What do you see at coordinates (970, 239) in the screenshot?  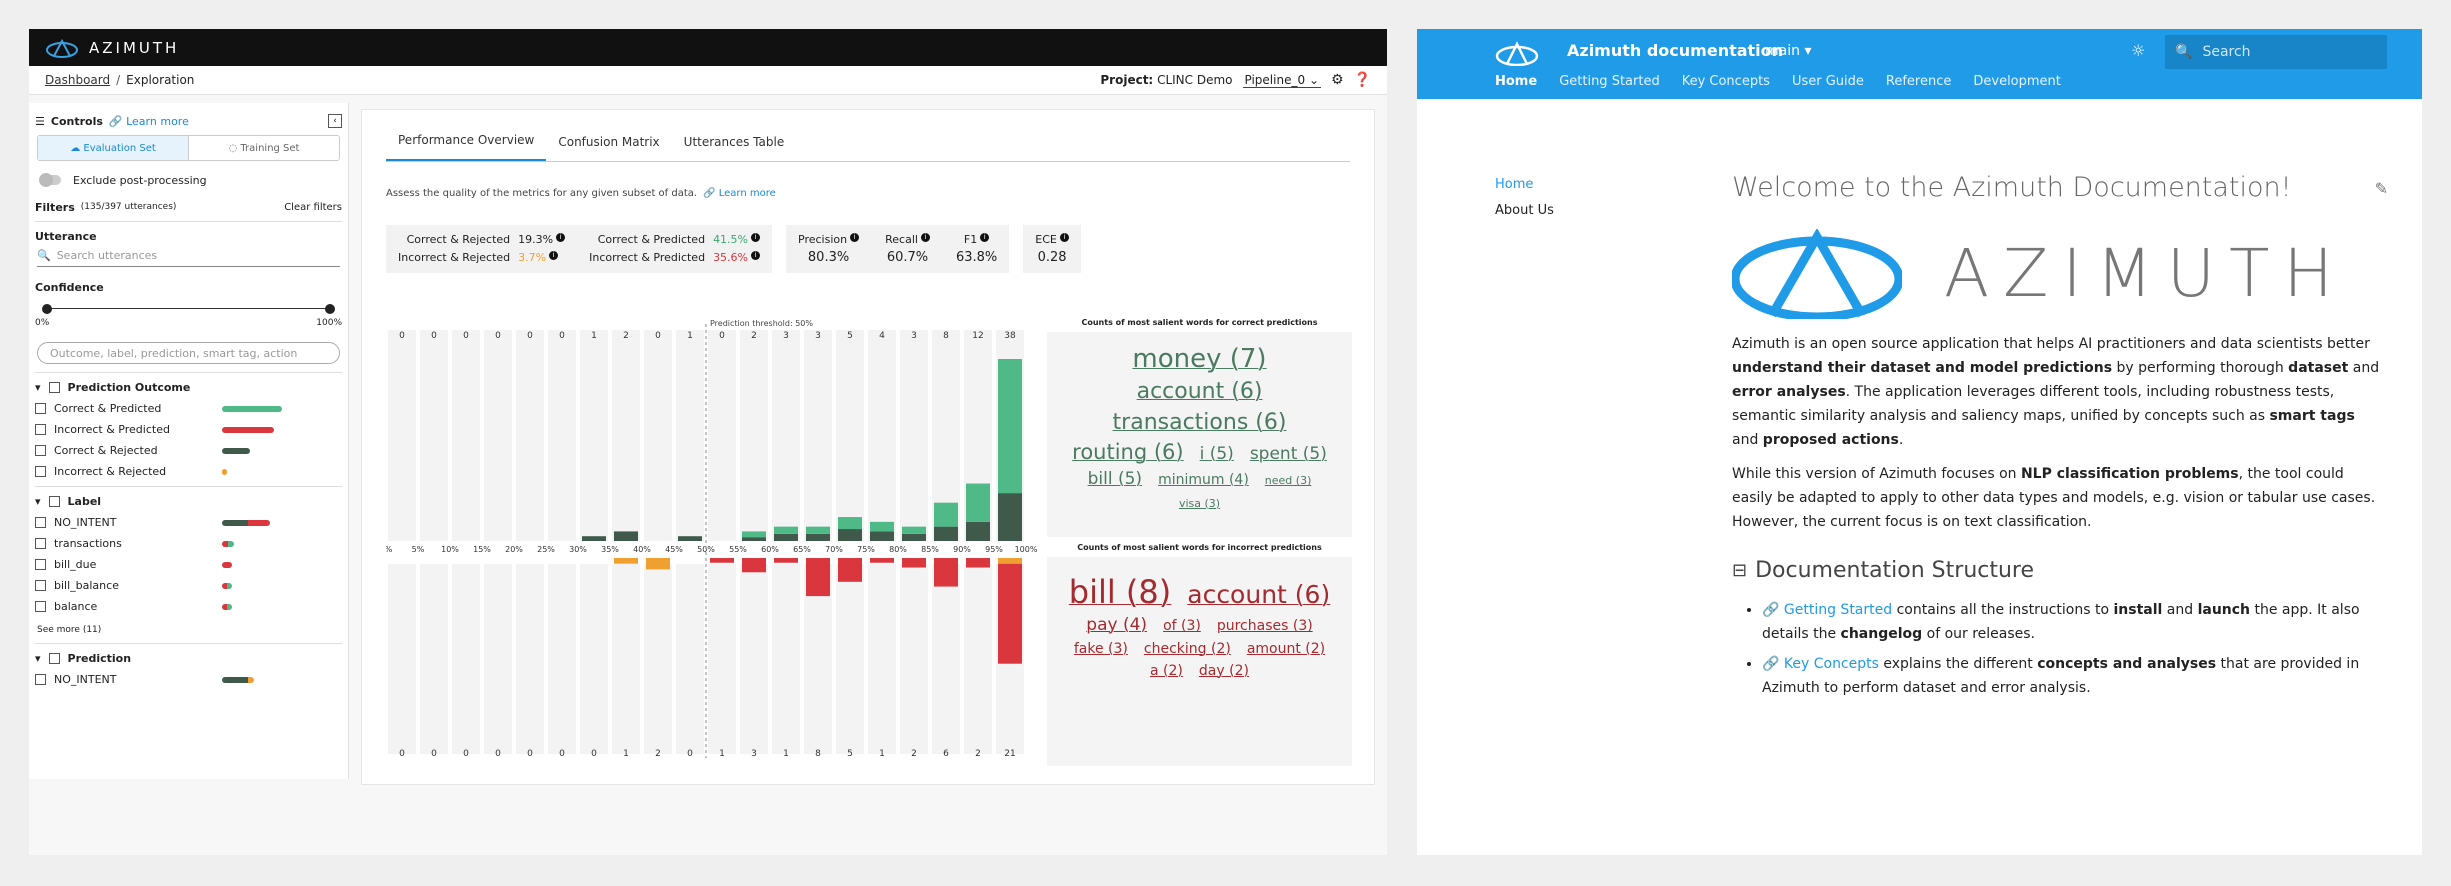 I see `f1-label-text: F1` at bounding box center [970, 239].